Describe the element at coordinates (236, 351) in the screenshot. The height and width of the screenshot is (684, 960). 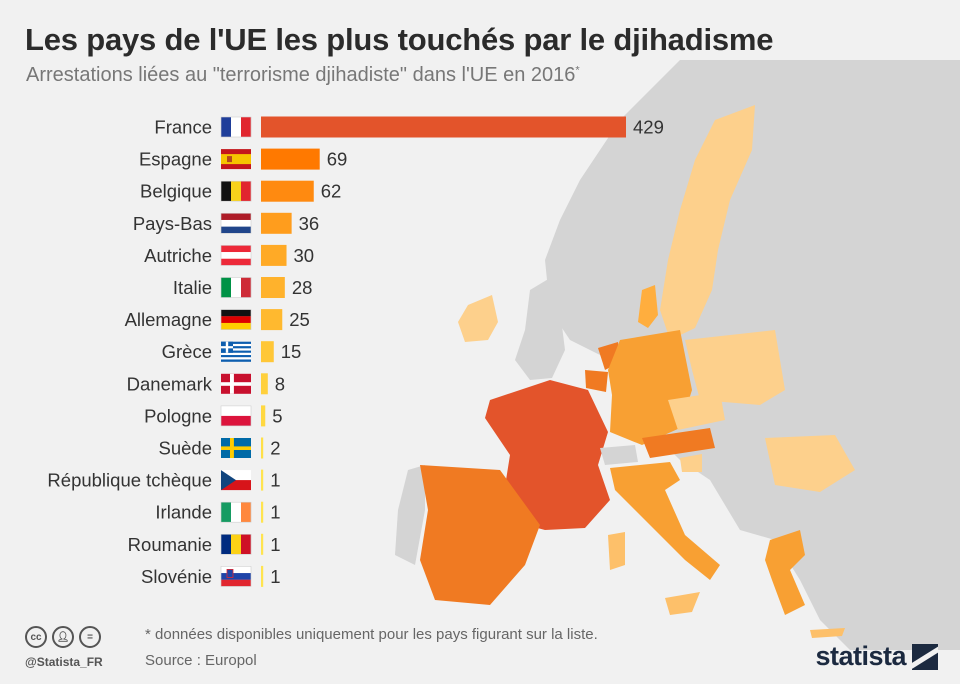
I see `flag-icon-grece` at that location.